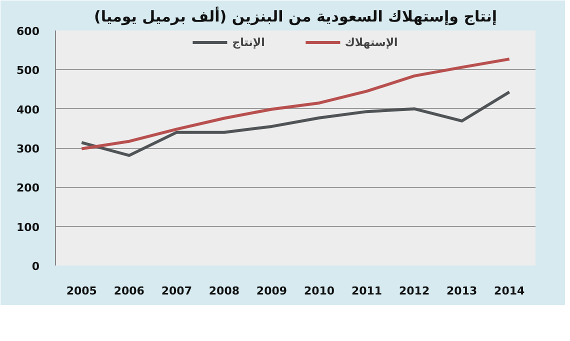 Image resolution: width=570 pixels, height=341 pixels. What do you see at coordinates (319, 291) in the screenshot?
I see `x-tick-label: 2010` at bounding box center [319, 291].